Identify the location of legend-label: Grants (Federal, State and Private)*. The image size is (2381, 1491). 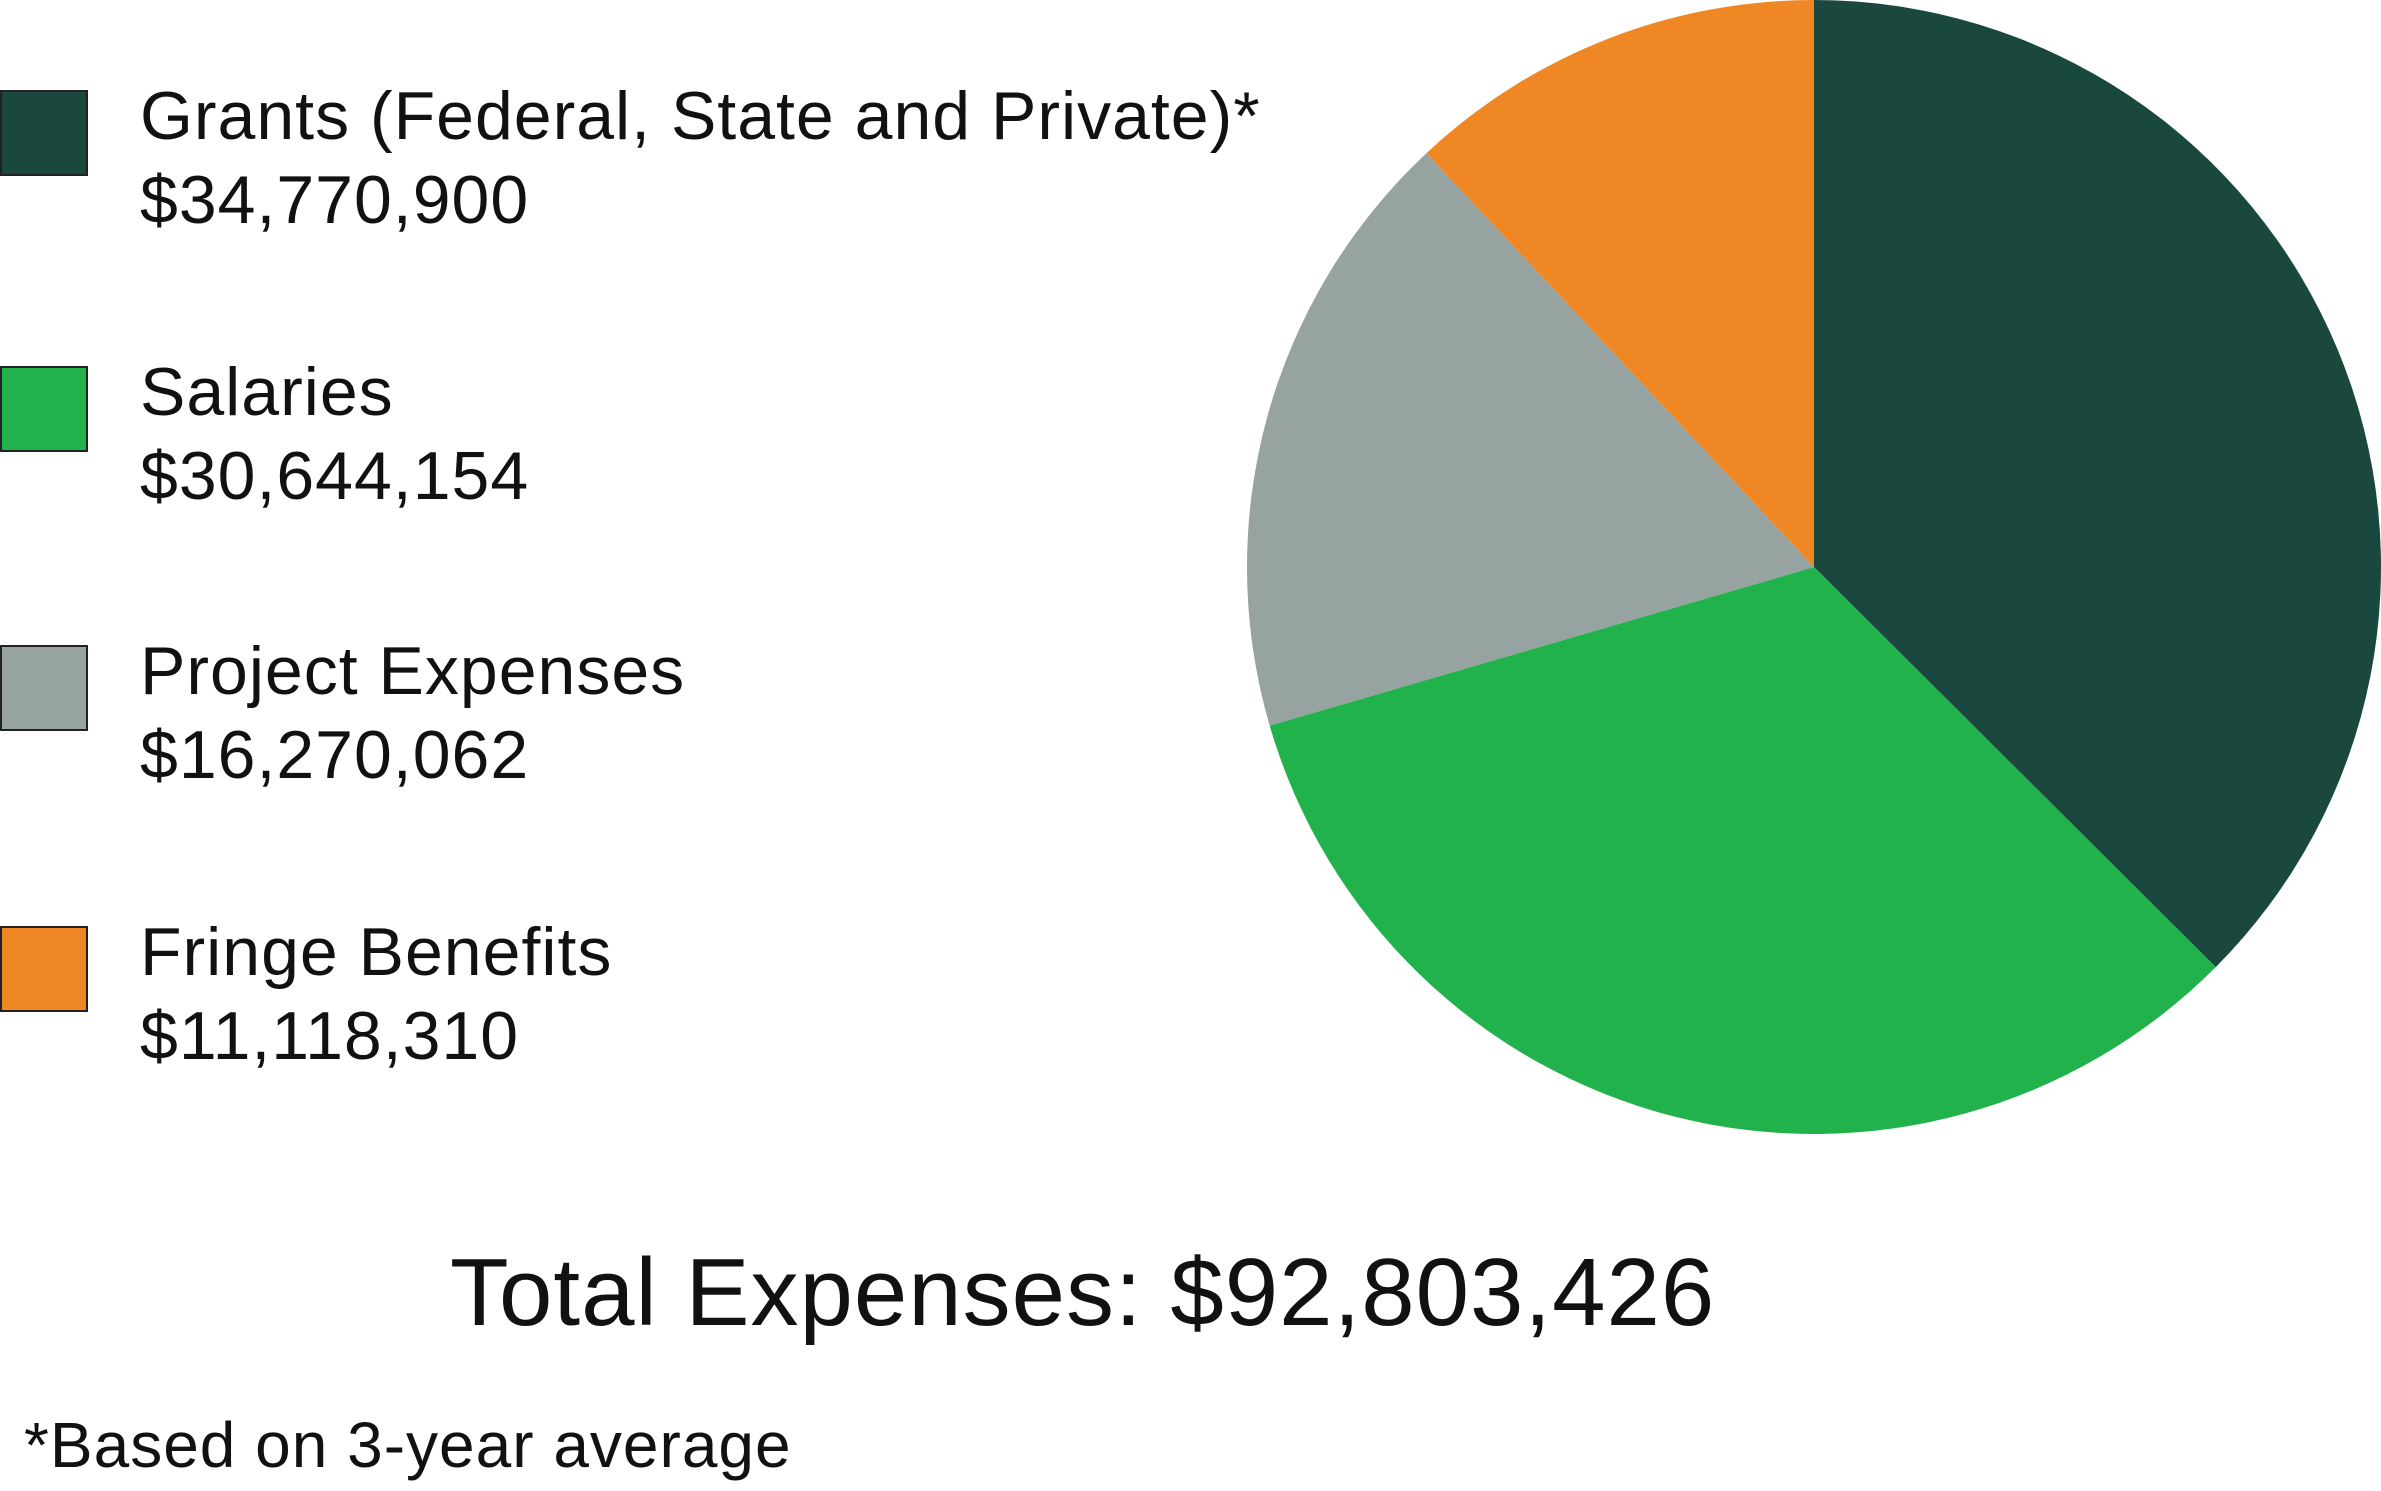
(700, 116).